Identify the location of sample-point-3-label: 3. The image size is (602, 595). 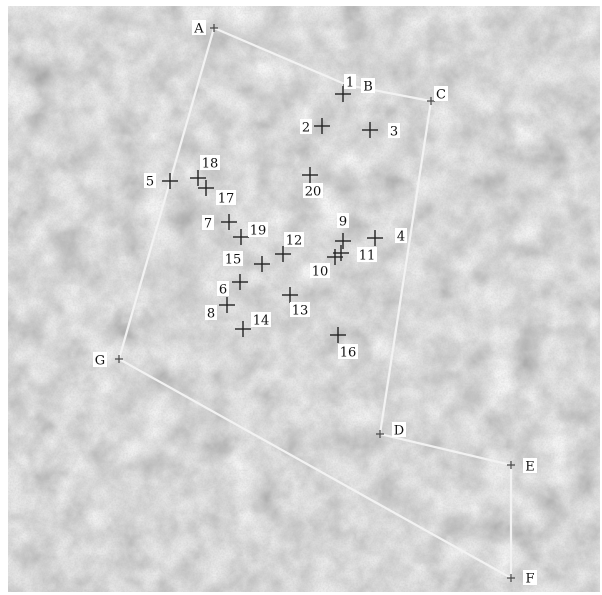
(394, 131).